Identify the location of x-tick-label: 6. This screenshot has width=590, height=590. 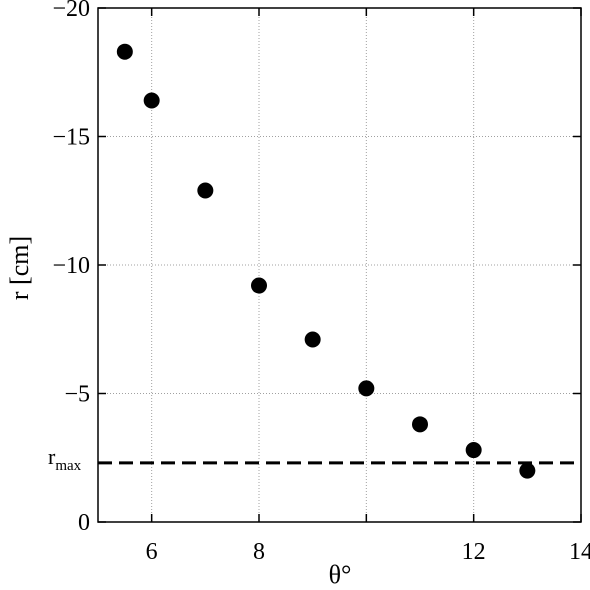
(152, 552).